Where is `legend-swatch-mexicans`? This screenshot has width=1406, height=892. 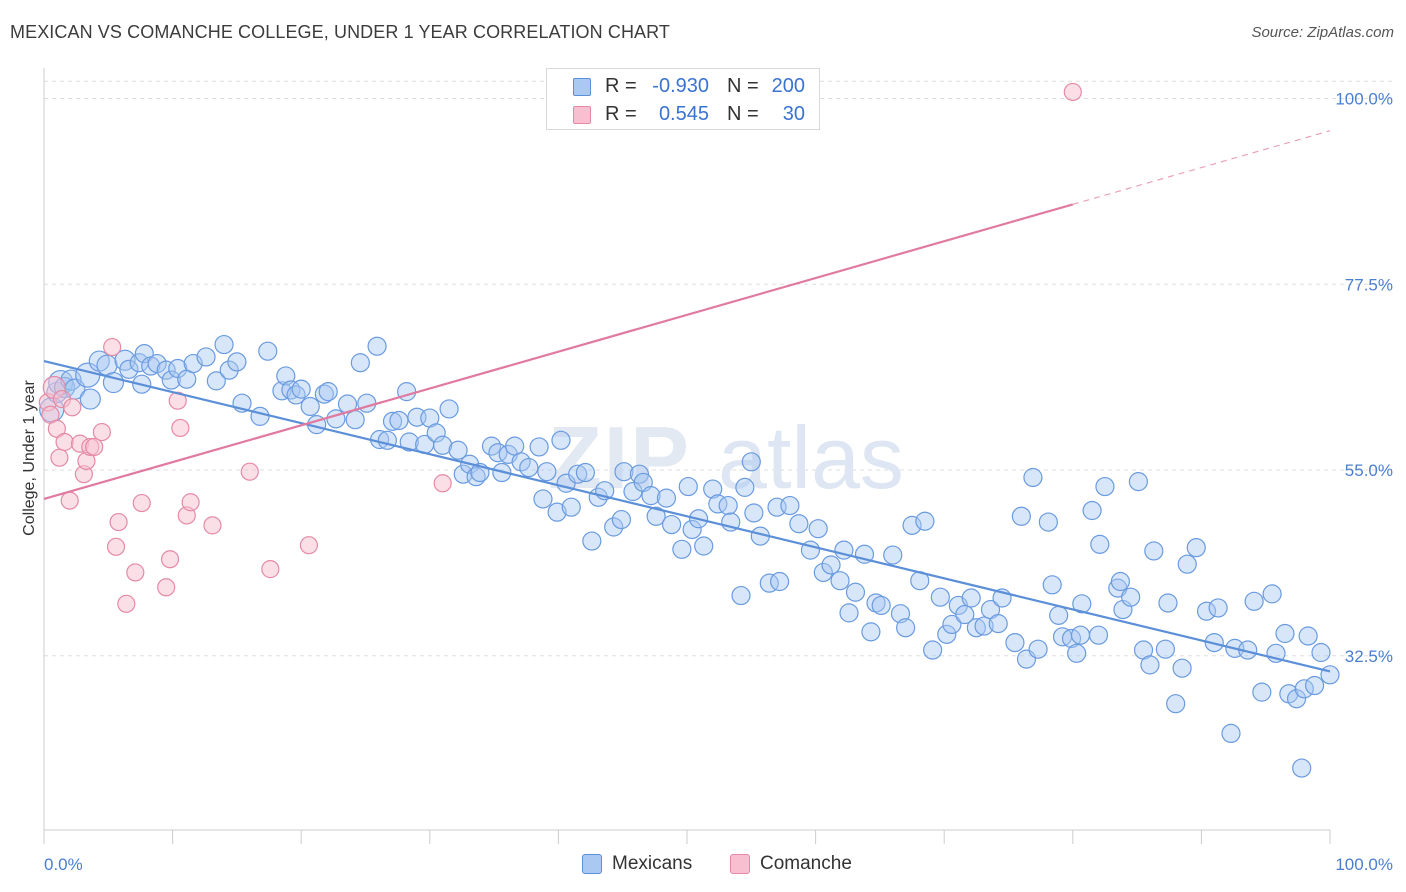
legend-swatch-mexicans is located at coordinates (592, 864).